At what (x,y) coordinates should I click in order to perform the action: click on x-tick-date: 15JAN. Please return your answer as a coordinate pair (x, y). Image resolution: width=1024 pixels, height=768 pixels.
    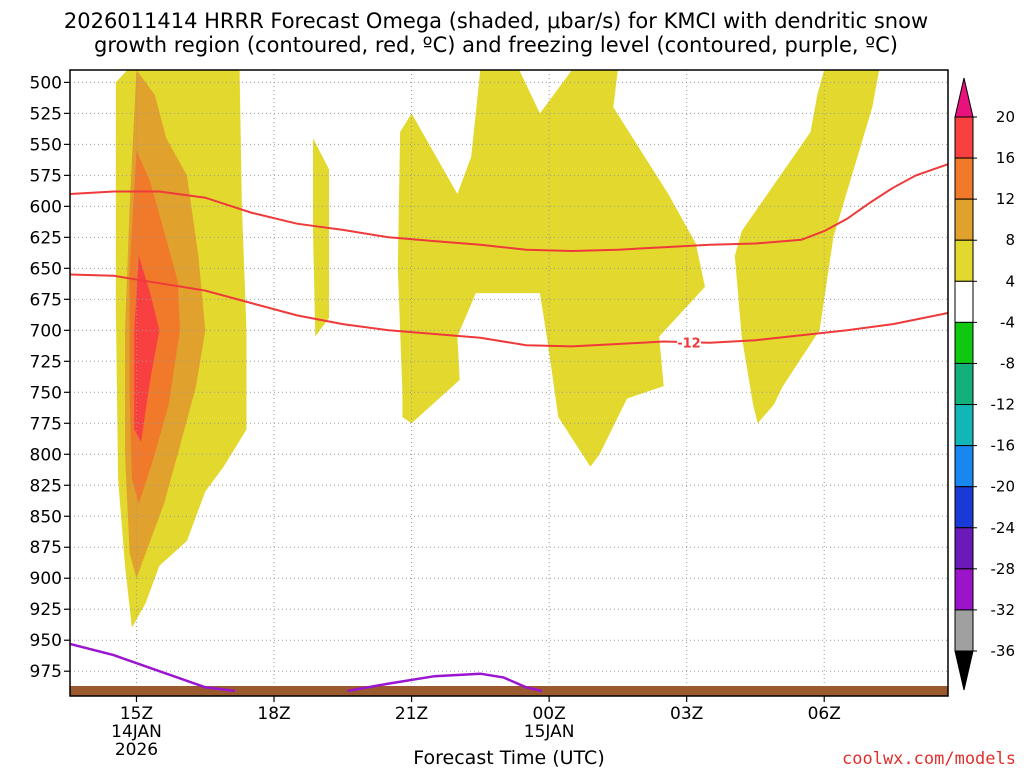
    Looking at the image, I should click on (549, 732).